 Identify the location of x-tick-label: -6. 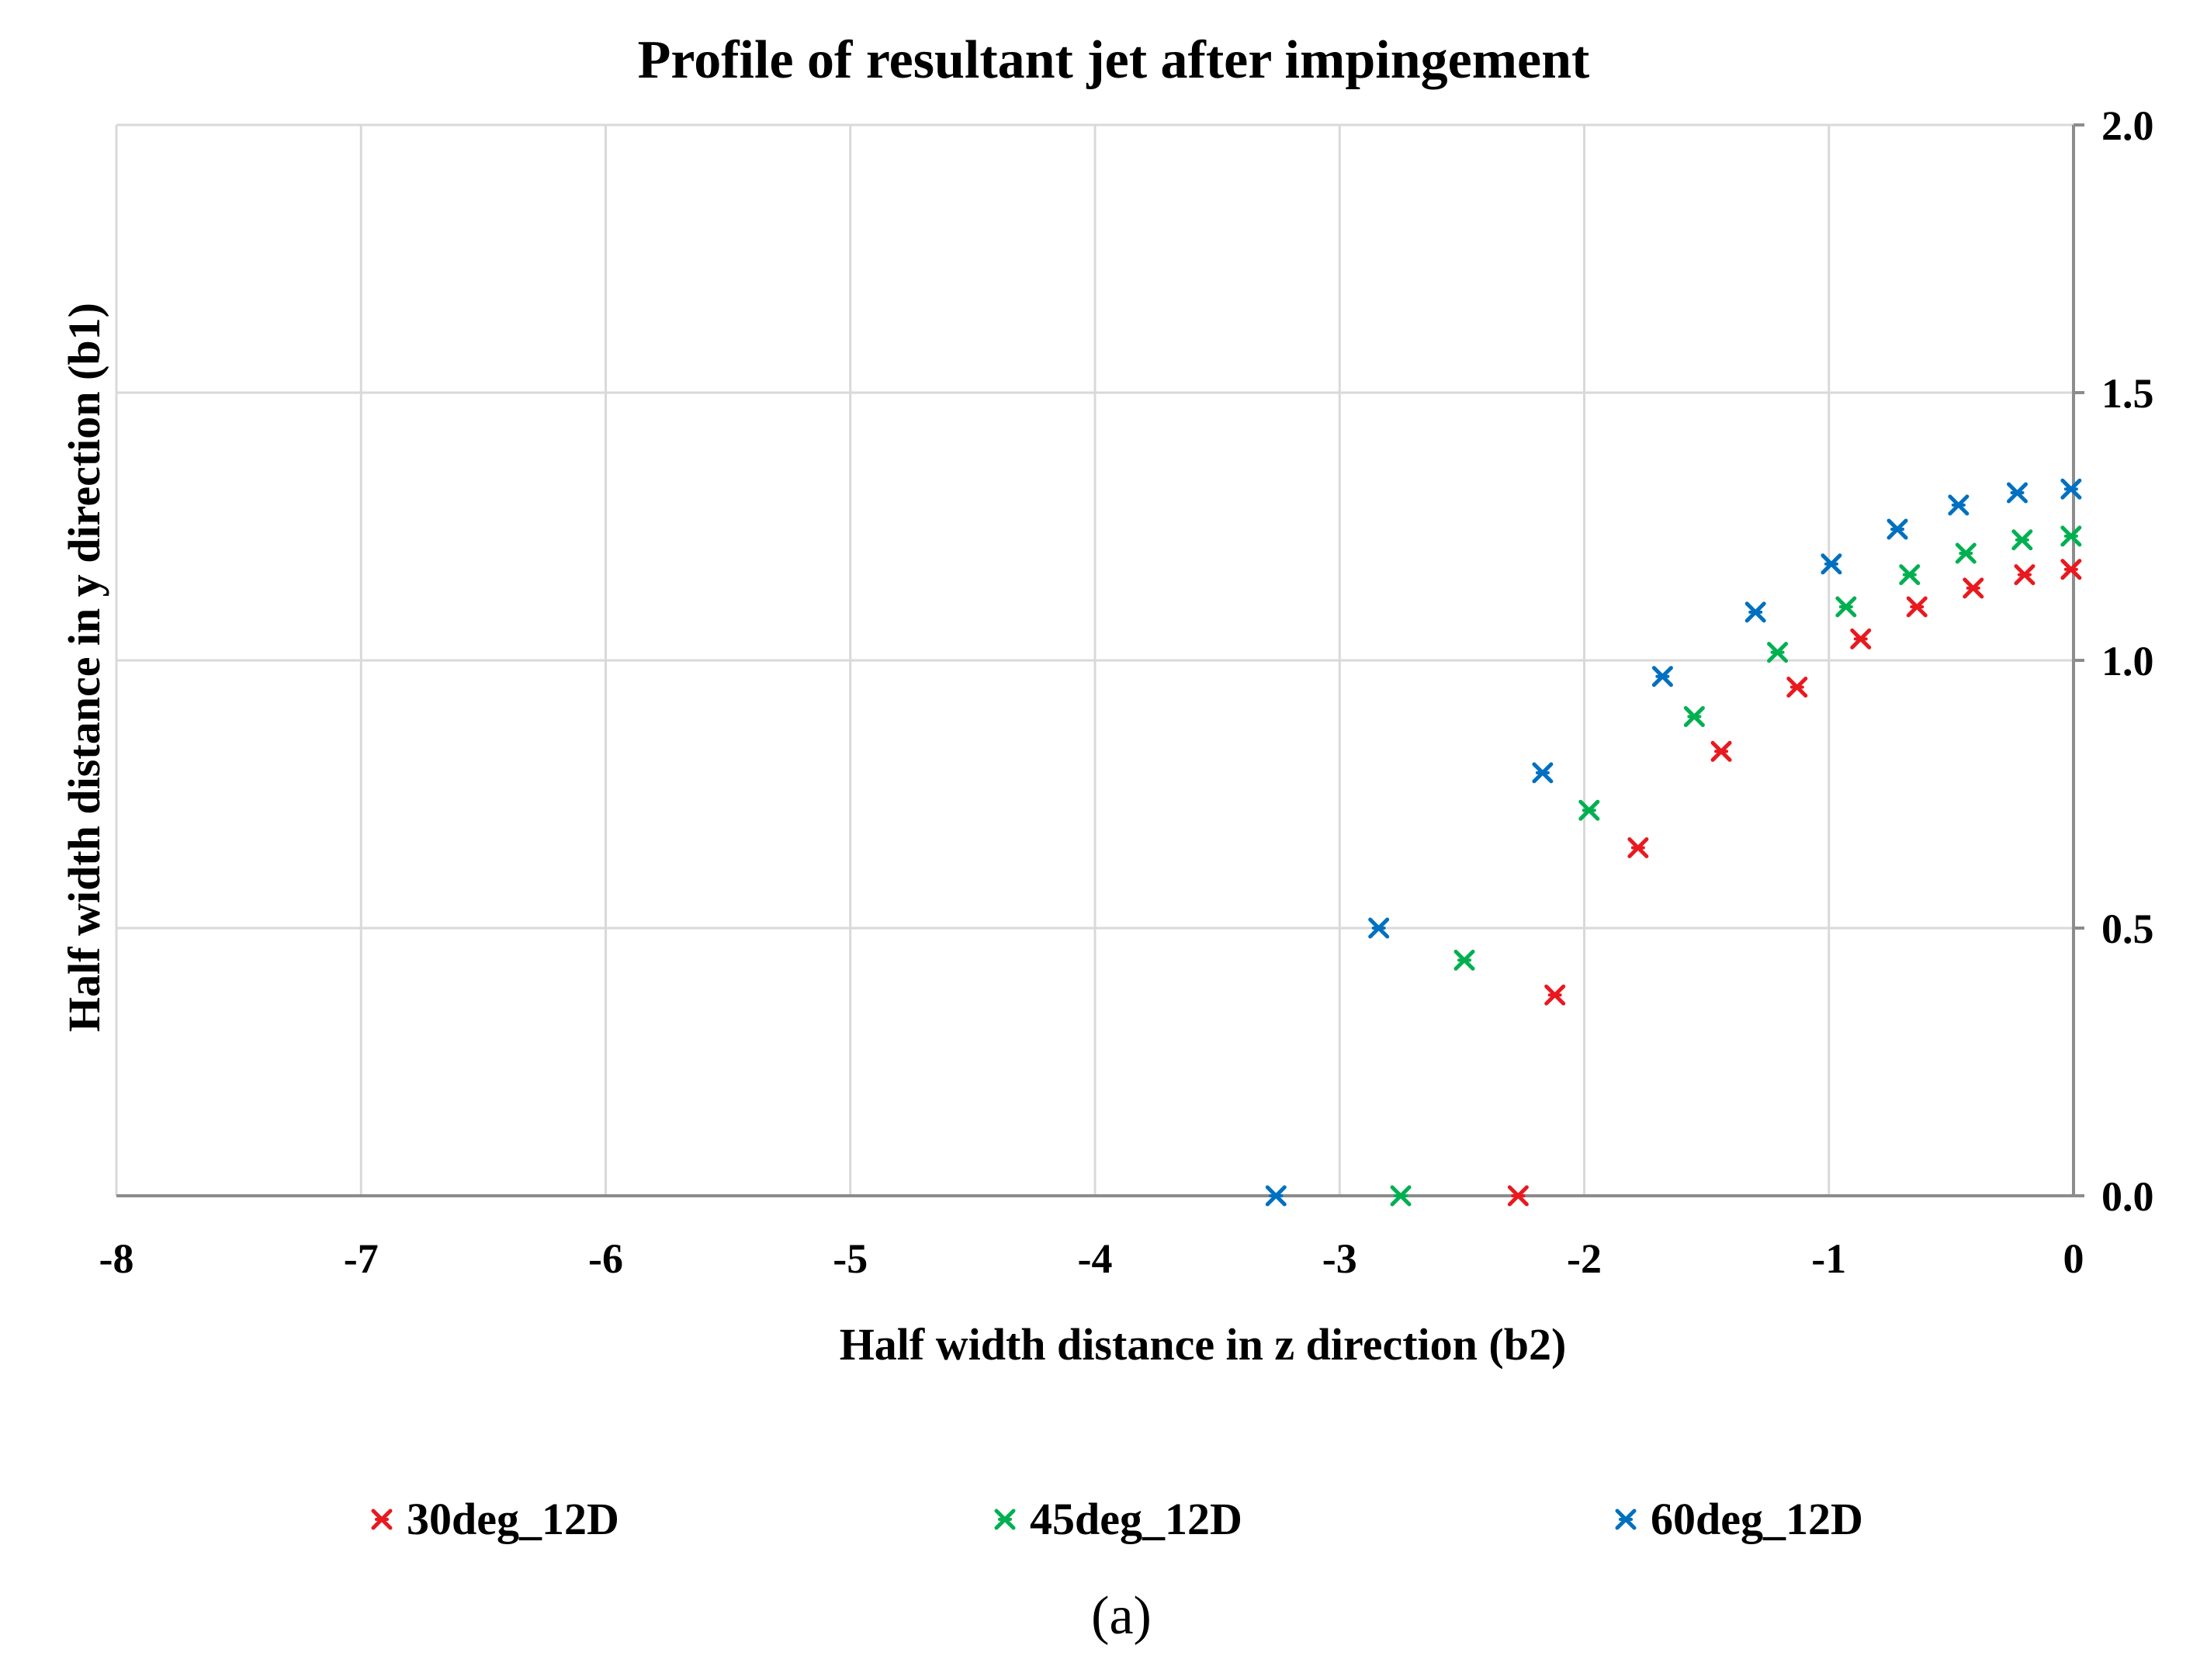
(605, 1259).